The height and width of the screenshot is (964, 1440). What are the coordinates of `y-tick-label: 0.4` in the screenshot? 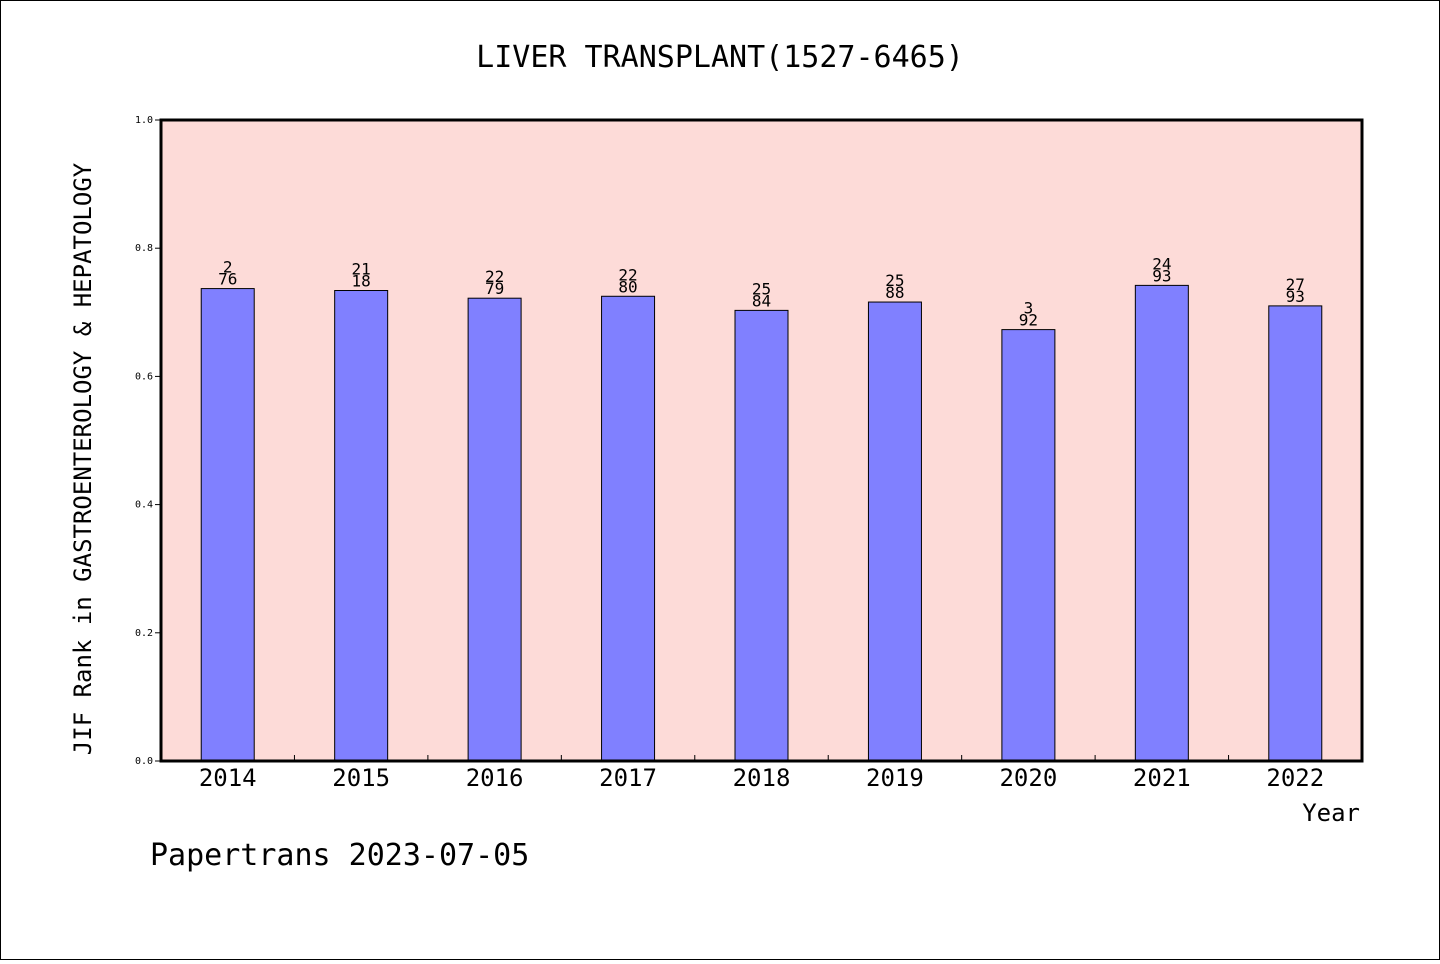 It's located at (144, 505).